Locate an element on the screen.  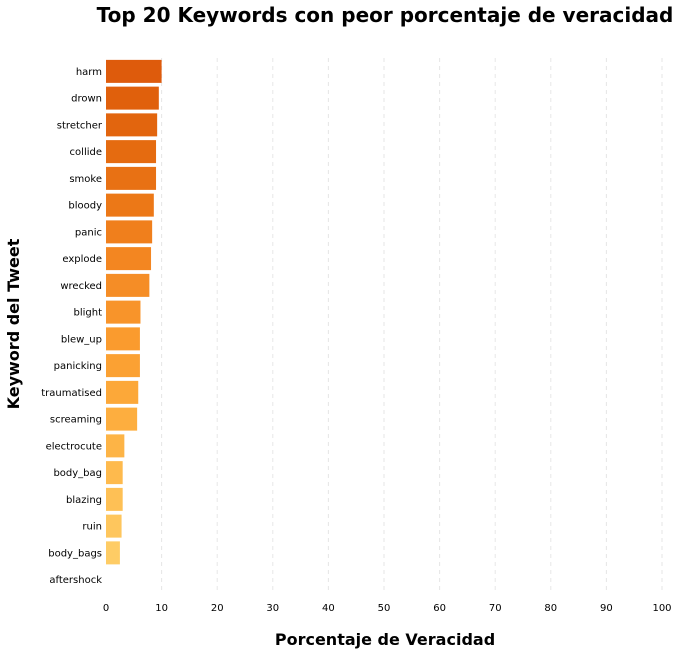
x-tick-label: 80 is located at coordinates (550, 608).